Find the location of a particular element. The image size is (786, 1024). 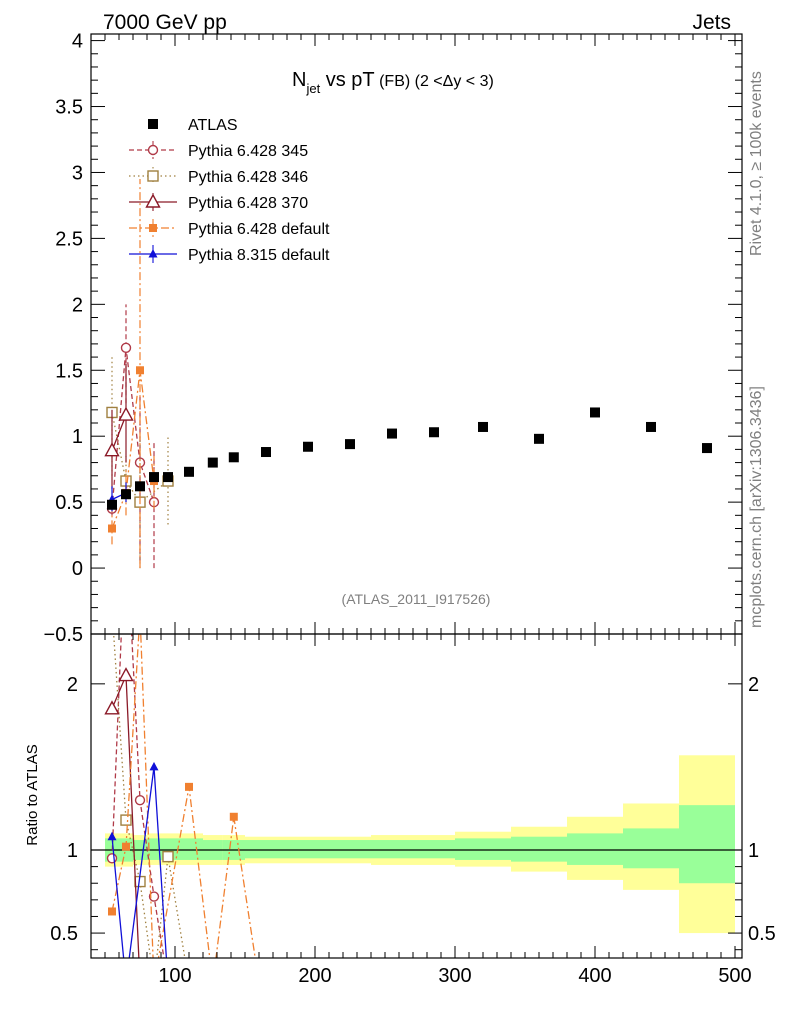

y-tick-label: 2.5 is located at coordinates (69, 239).